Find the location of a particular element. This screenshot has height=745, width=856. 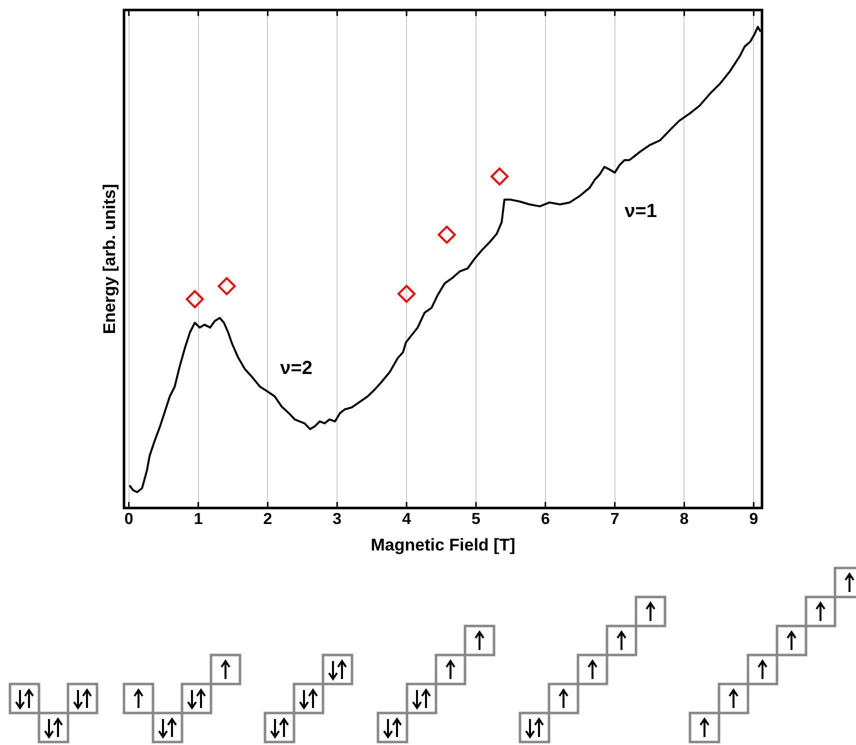

x-axis-title: Magnetic Field [T] is located at coordinates (443, 544).